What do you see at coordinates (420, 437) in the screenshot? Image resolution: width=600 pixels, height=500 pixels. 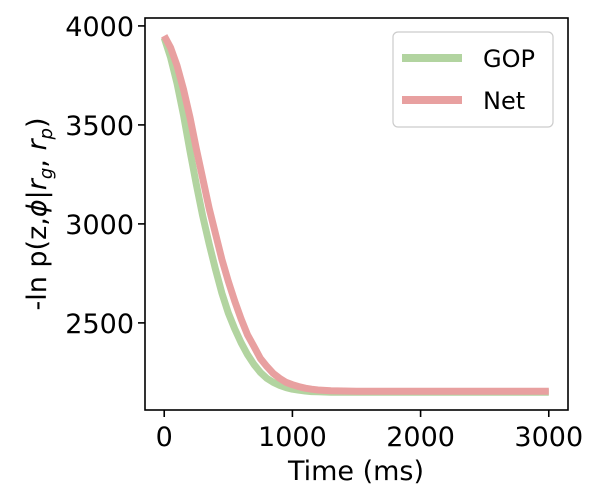 I see `x-tick-label: 2000` at bounding box center [420, 437].